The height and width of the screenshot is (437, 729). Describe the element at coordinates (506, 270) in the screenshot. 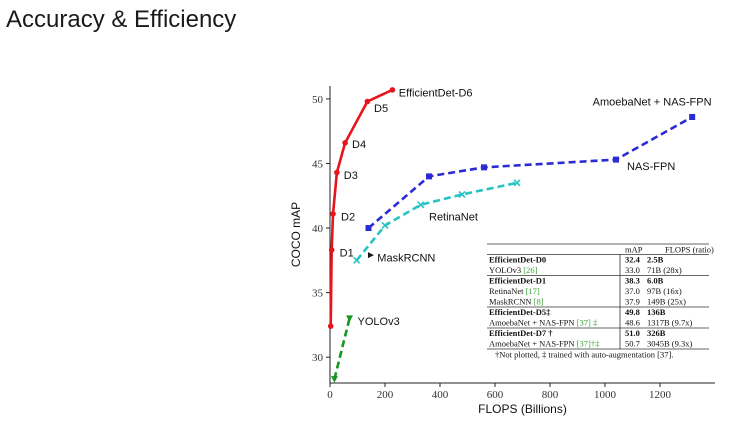

I see `model-text: YOLOv3` at that location.